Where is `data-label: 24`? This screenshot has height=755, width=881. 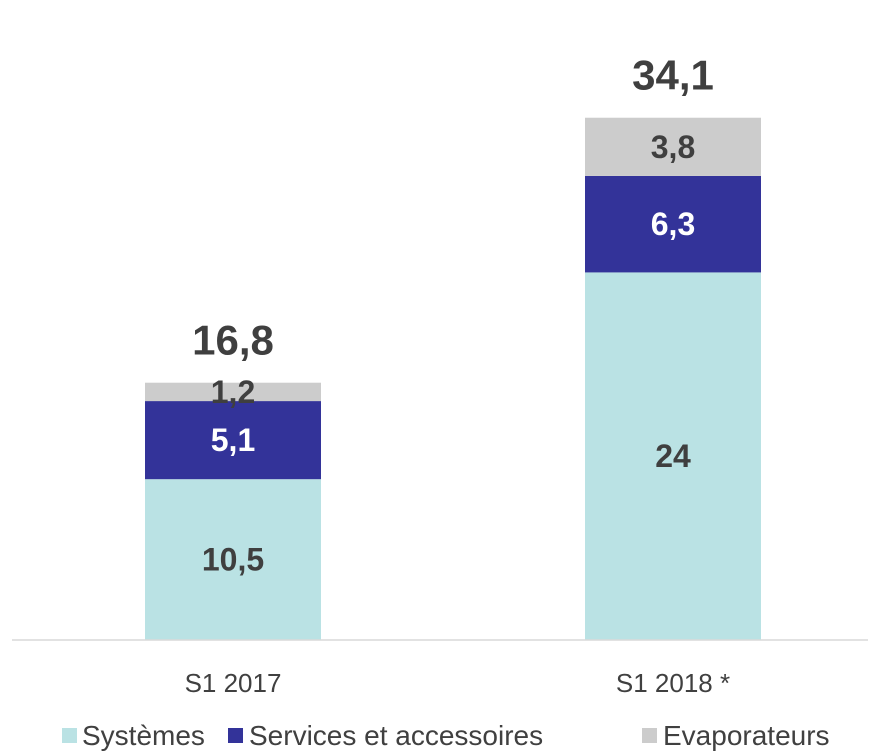
data-label: 24 is located at coordinates (673, 456).